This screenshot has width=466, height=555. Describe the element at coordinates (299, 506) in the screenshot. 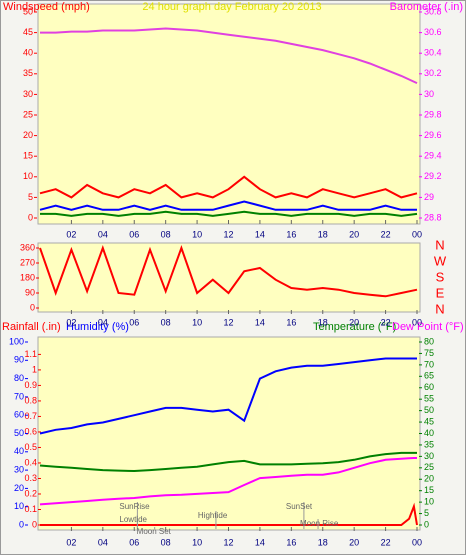

I see `annotation: SunSet` at that location.